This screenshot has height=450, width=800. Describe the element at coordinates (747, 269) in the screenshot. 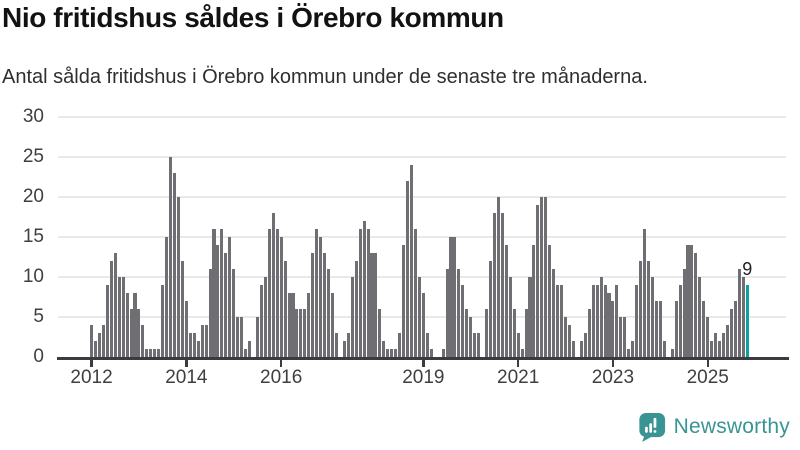

I see `highlight-value-label: 9` at that location.